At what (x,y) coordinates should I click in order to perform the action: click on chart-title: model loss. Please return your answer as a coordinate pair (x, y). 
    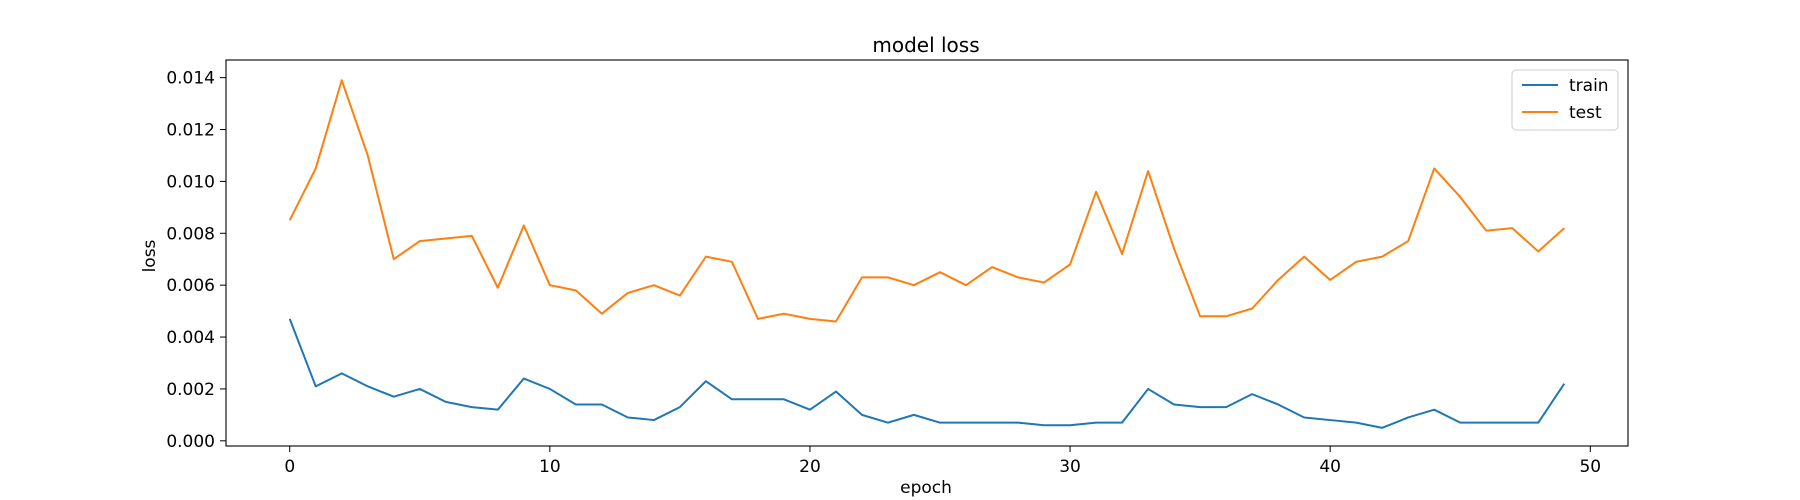
    Looking at the image, I should click on (925, 45).